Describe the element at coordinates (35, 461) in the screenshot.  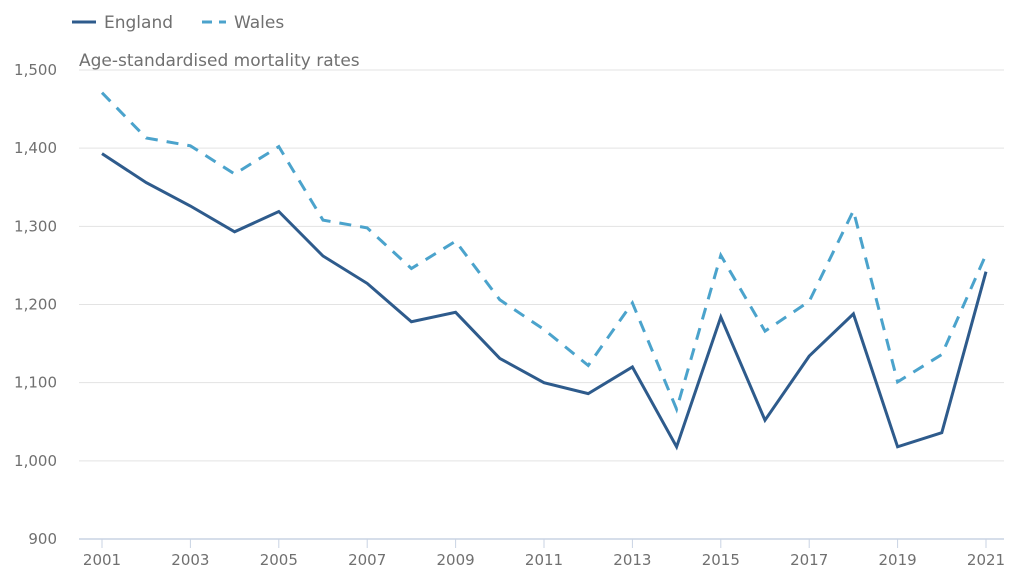
I see `y-tick-label: 1,000` at that location.